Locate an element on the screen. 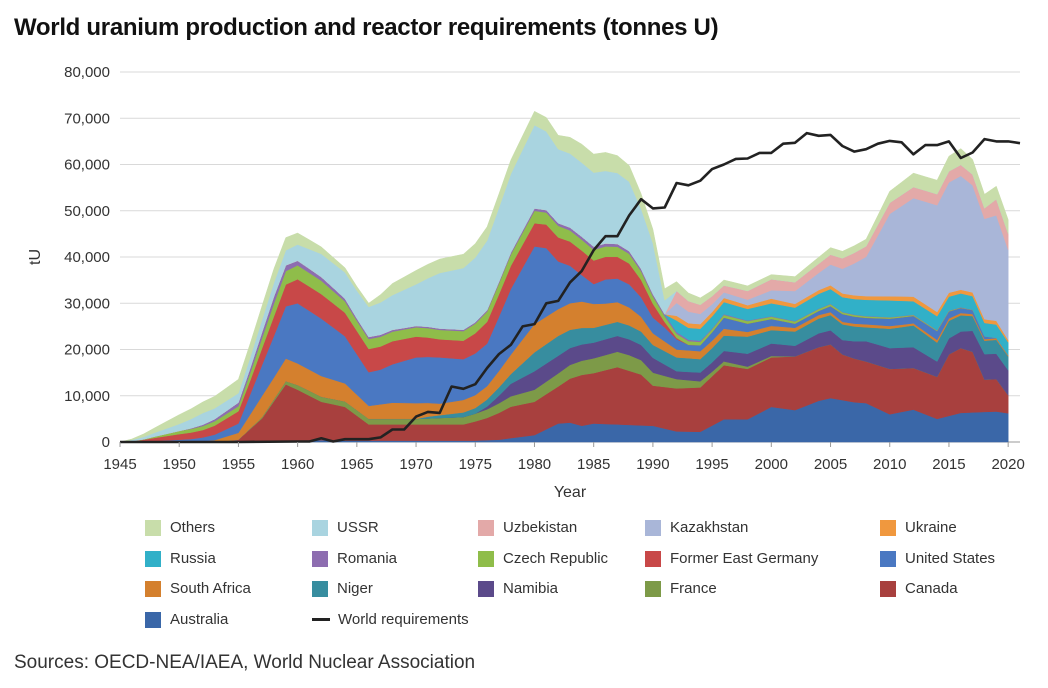 The height and width of the screenshot is (688, 1048). x-tick-label: 2015 is located at coordinates (948, 464).